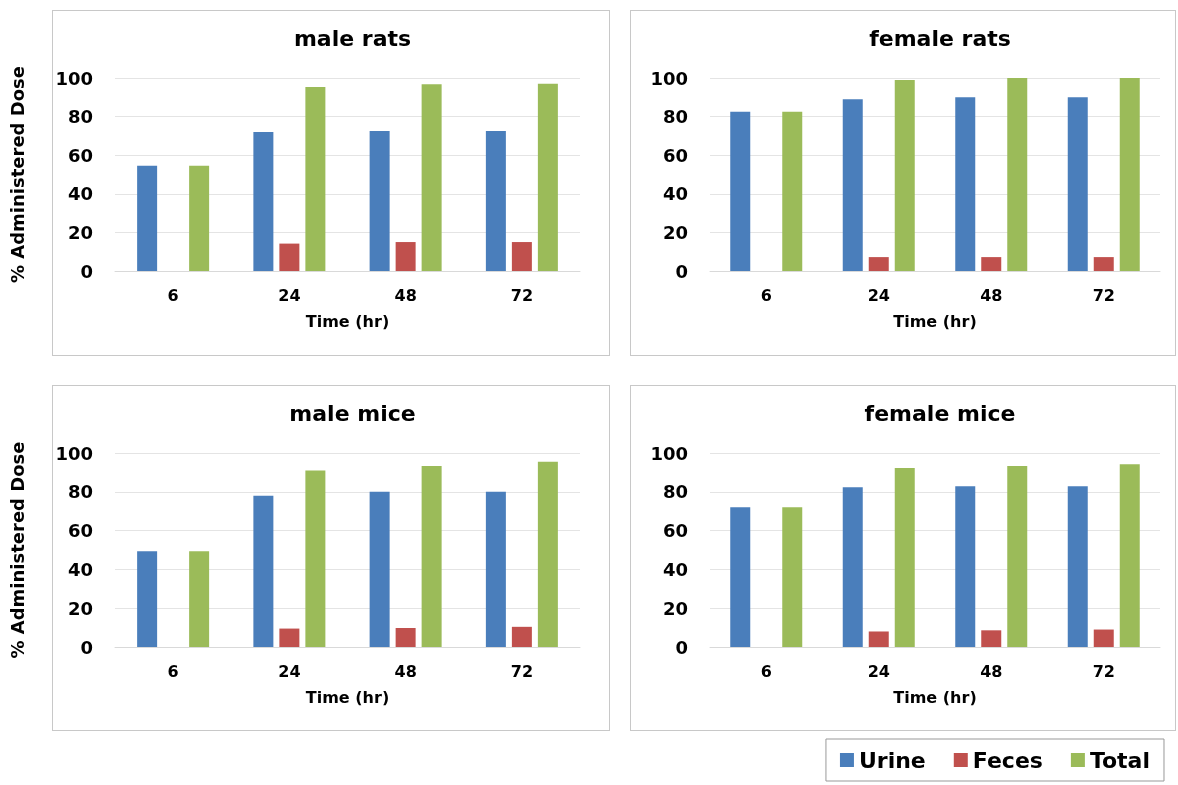 Image resolution: width=1178 pixels, height=785 pixels. Describe the element at coordinates (940, 38) in the screenshot. I see `chart-title: female rats` at that location.